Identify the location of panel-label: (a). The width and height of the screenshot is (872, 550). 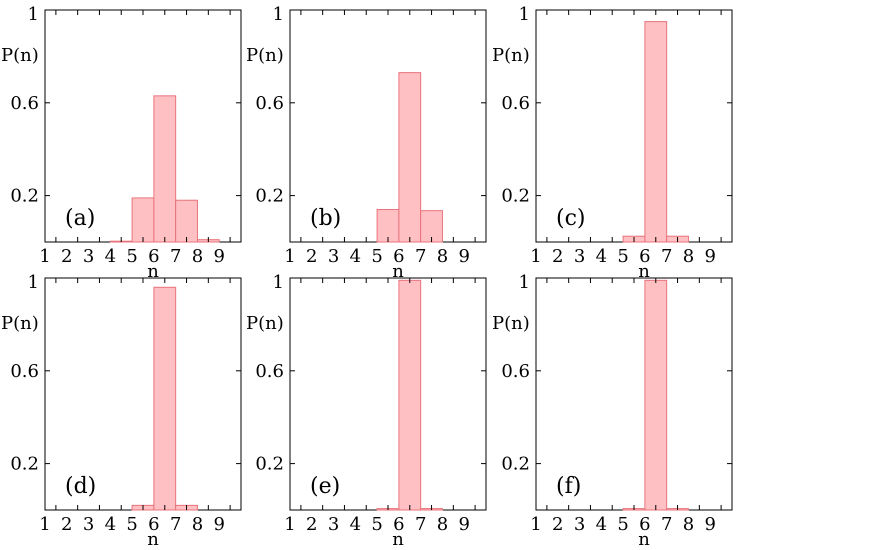
(80, 218).